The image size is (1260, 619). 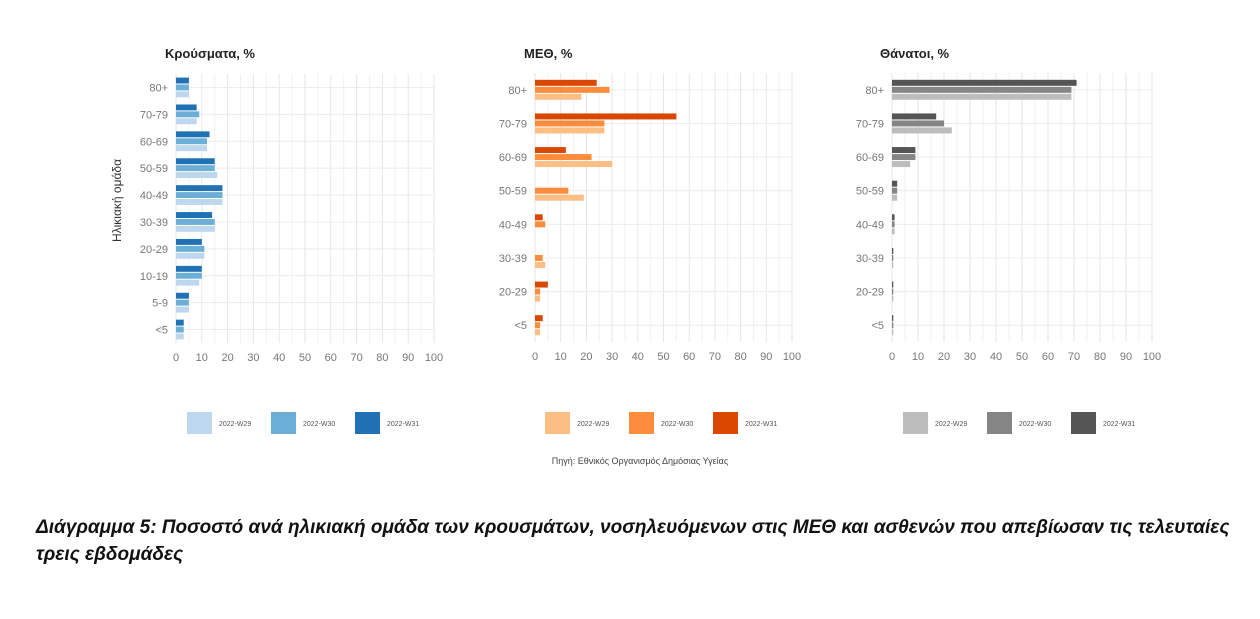 I want to click on panel-title: ΜΕΘ, %, so click(x=548, y=53).